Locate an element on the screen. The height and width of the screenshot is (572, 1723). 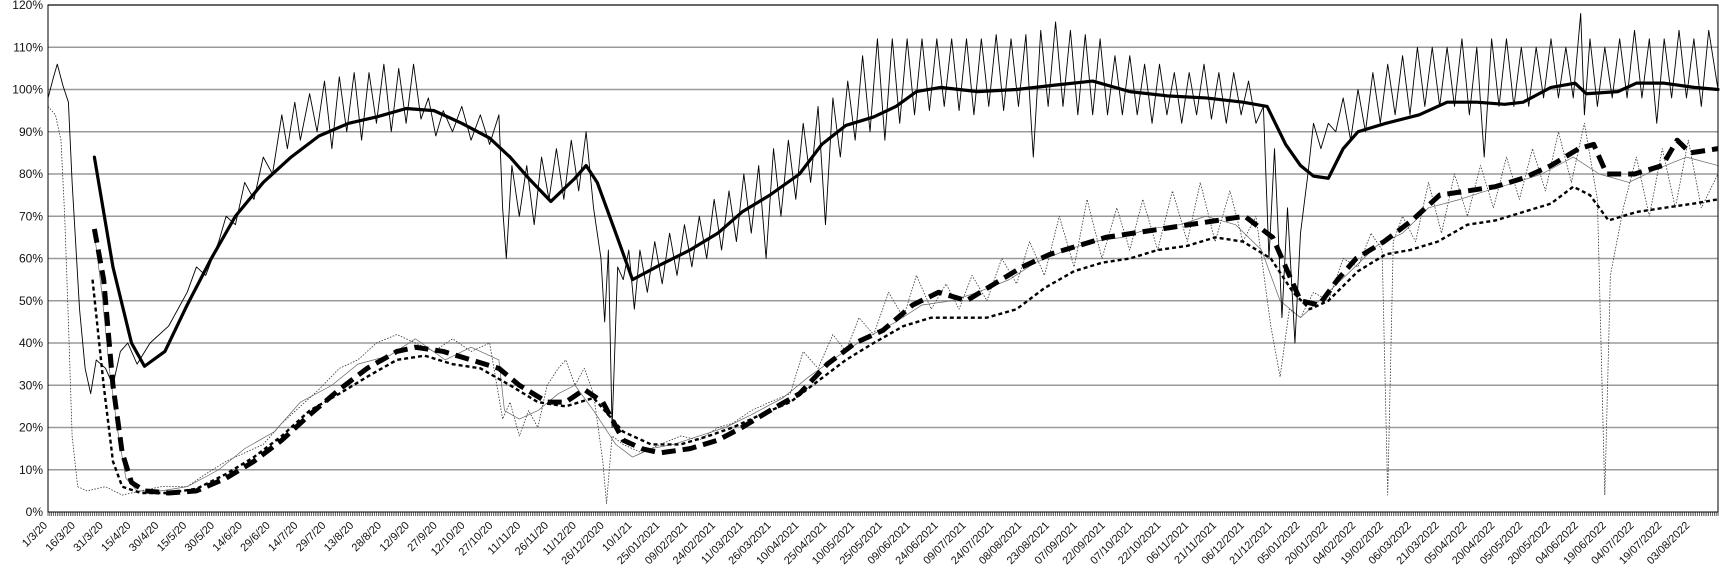
y-tick-label: 80% is located at coordinates (31, 174).